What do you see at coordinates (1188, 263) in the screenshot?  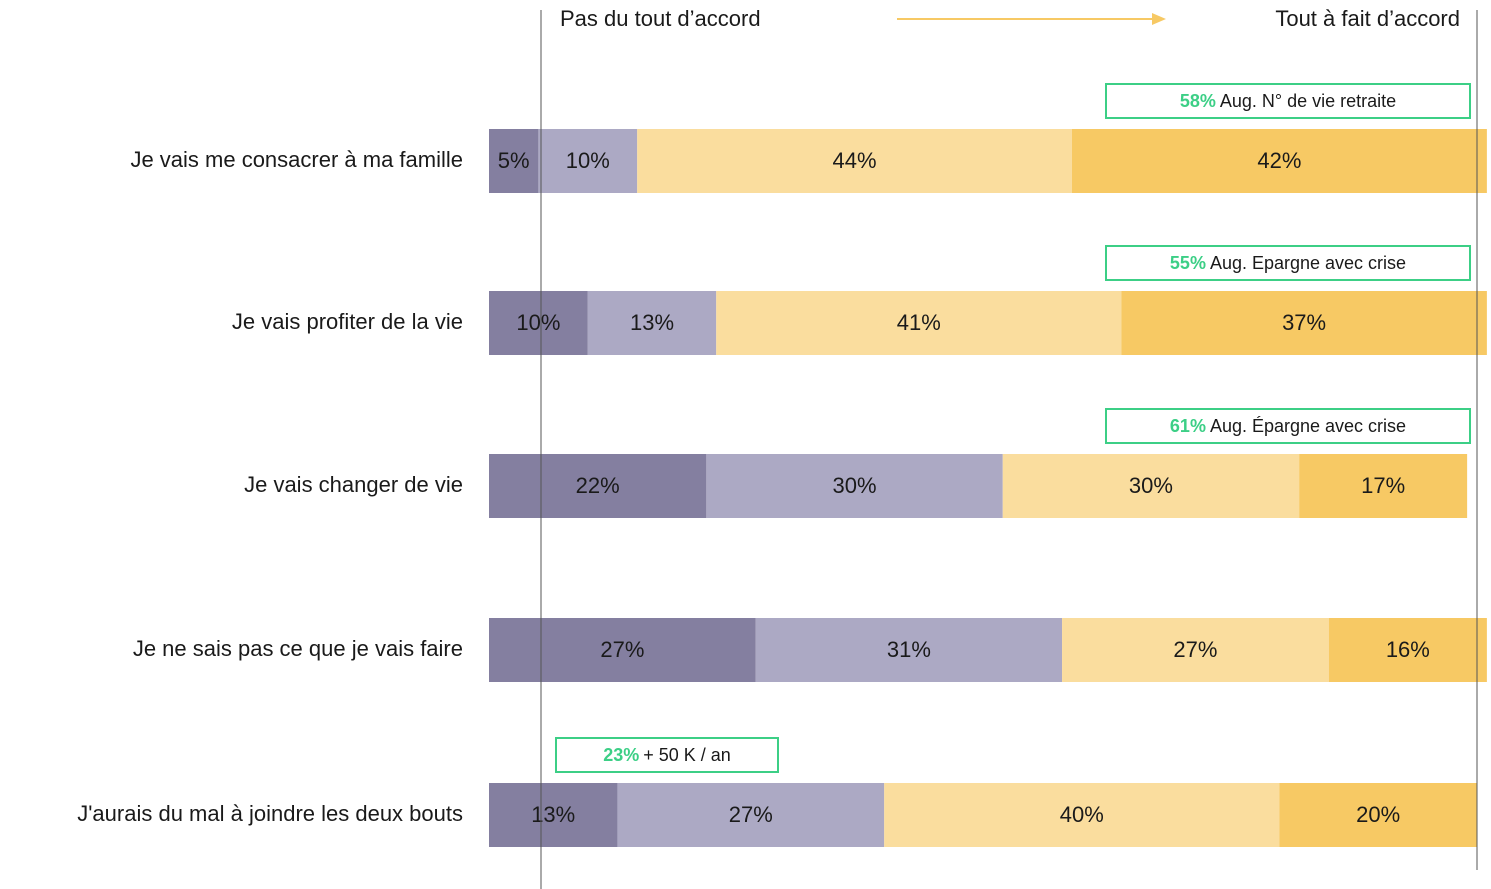 I see `annotation-value: 55%` at bounding box center [1188, 263].